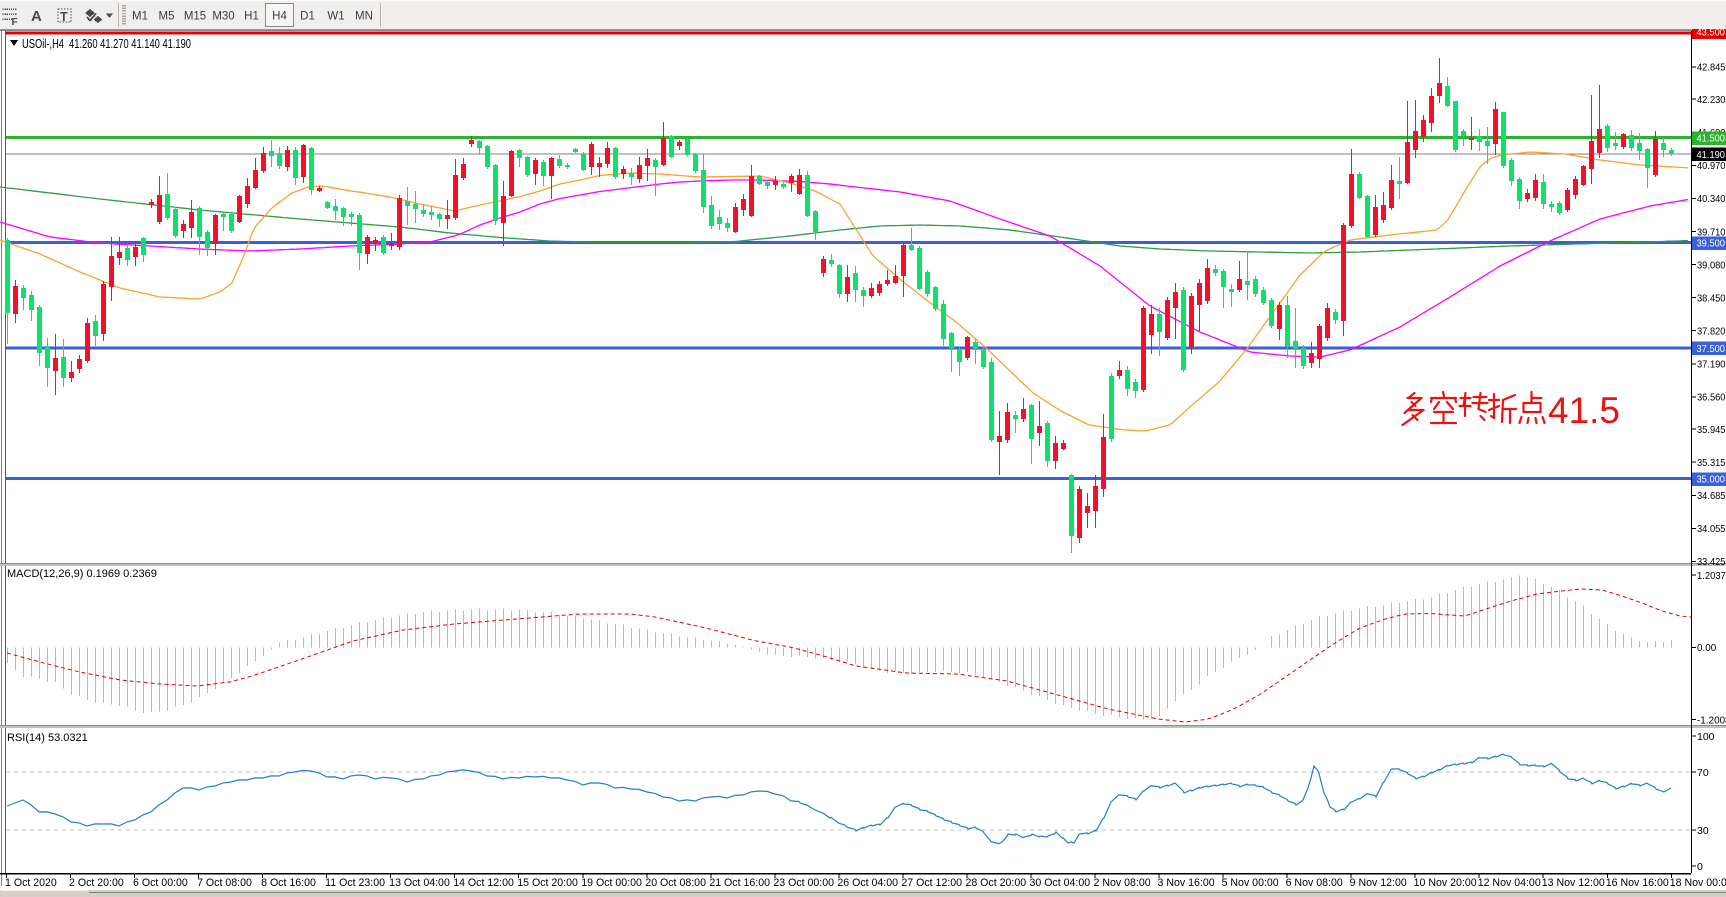 This screenshot has height=897, width=1726. What do you see at coordinates (1711, 562) in the screenshot?
I see `svg-text: 33.425` at bounding box center [1711, 562].